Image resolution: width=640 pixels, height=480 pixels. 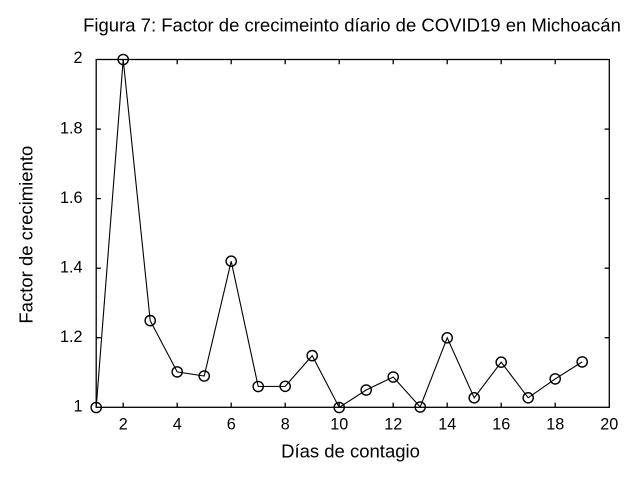 What do you see at coordinates (285, 425) in the screenshot?
I see `svg-text: 8` at bounding box center [285, 425].